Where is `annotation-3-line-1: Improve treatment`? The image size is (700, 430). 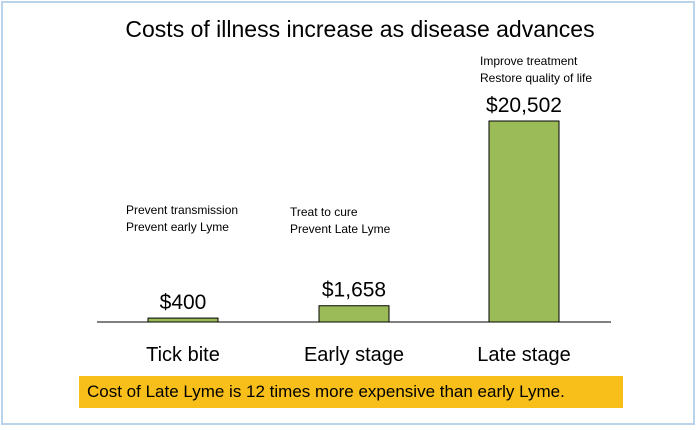
annotation-3-line-1: Improve treatment is located at coordinates (529, 61).